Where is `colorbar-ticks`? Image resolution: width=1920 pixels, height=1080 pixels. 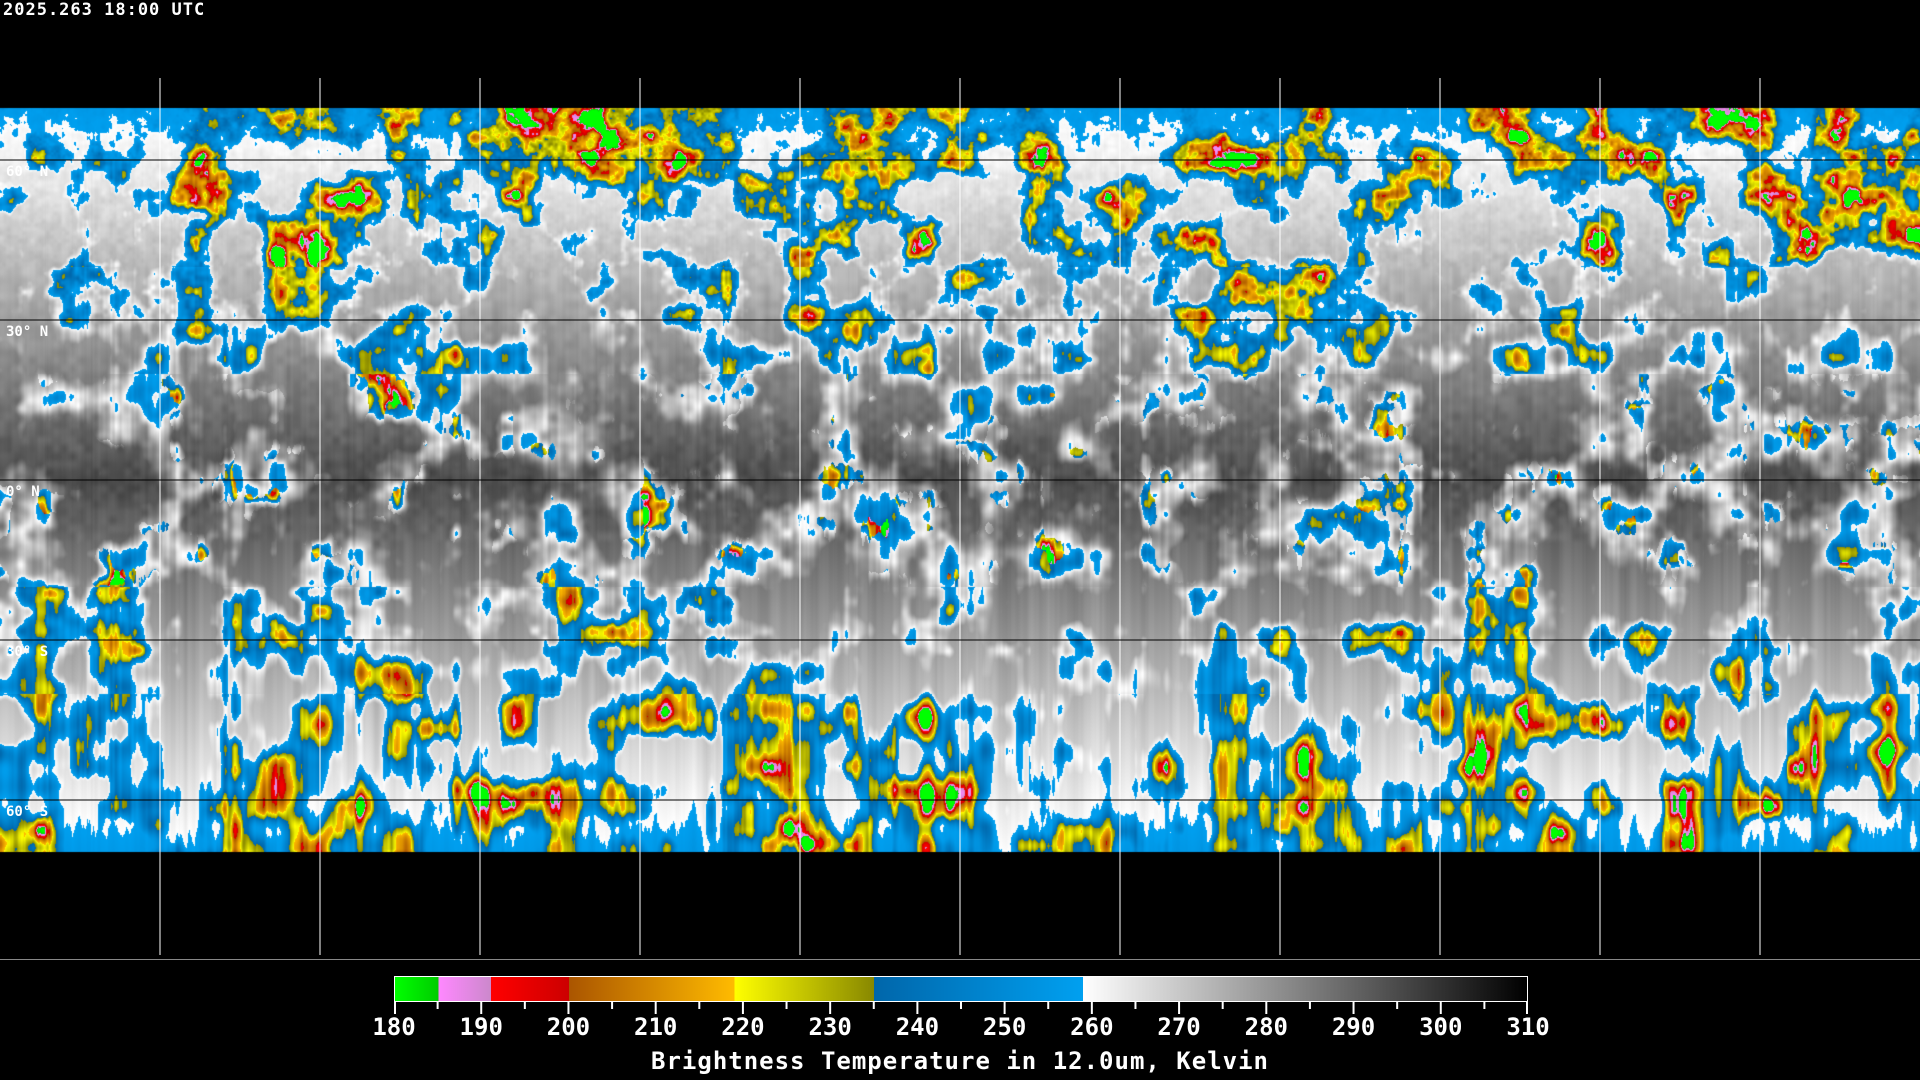
colorbar-ticks is located at coordinates (961, 1008).